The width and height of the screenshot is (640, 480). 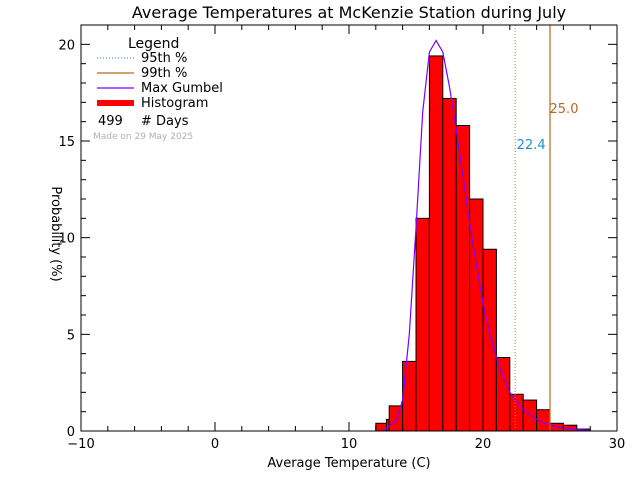 What do you see at coordinates (66, 142) in the screenshot?
I see `y-tick-label: 15` at bounding box center [66, 142].